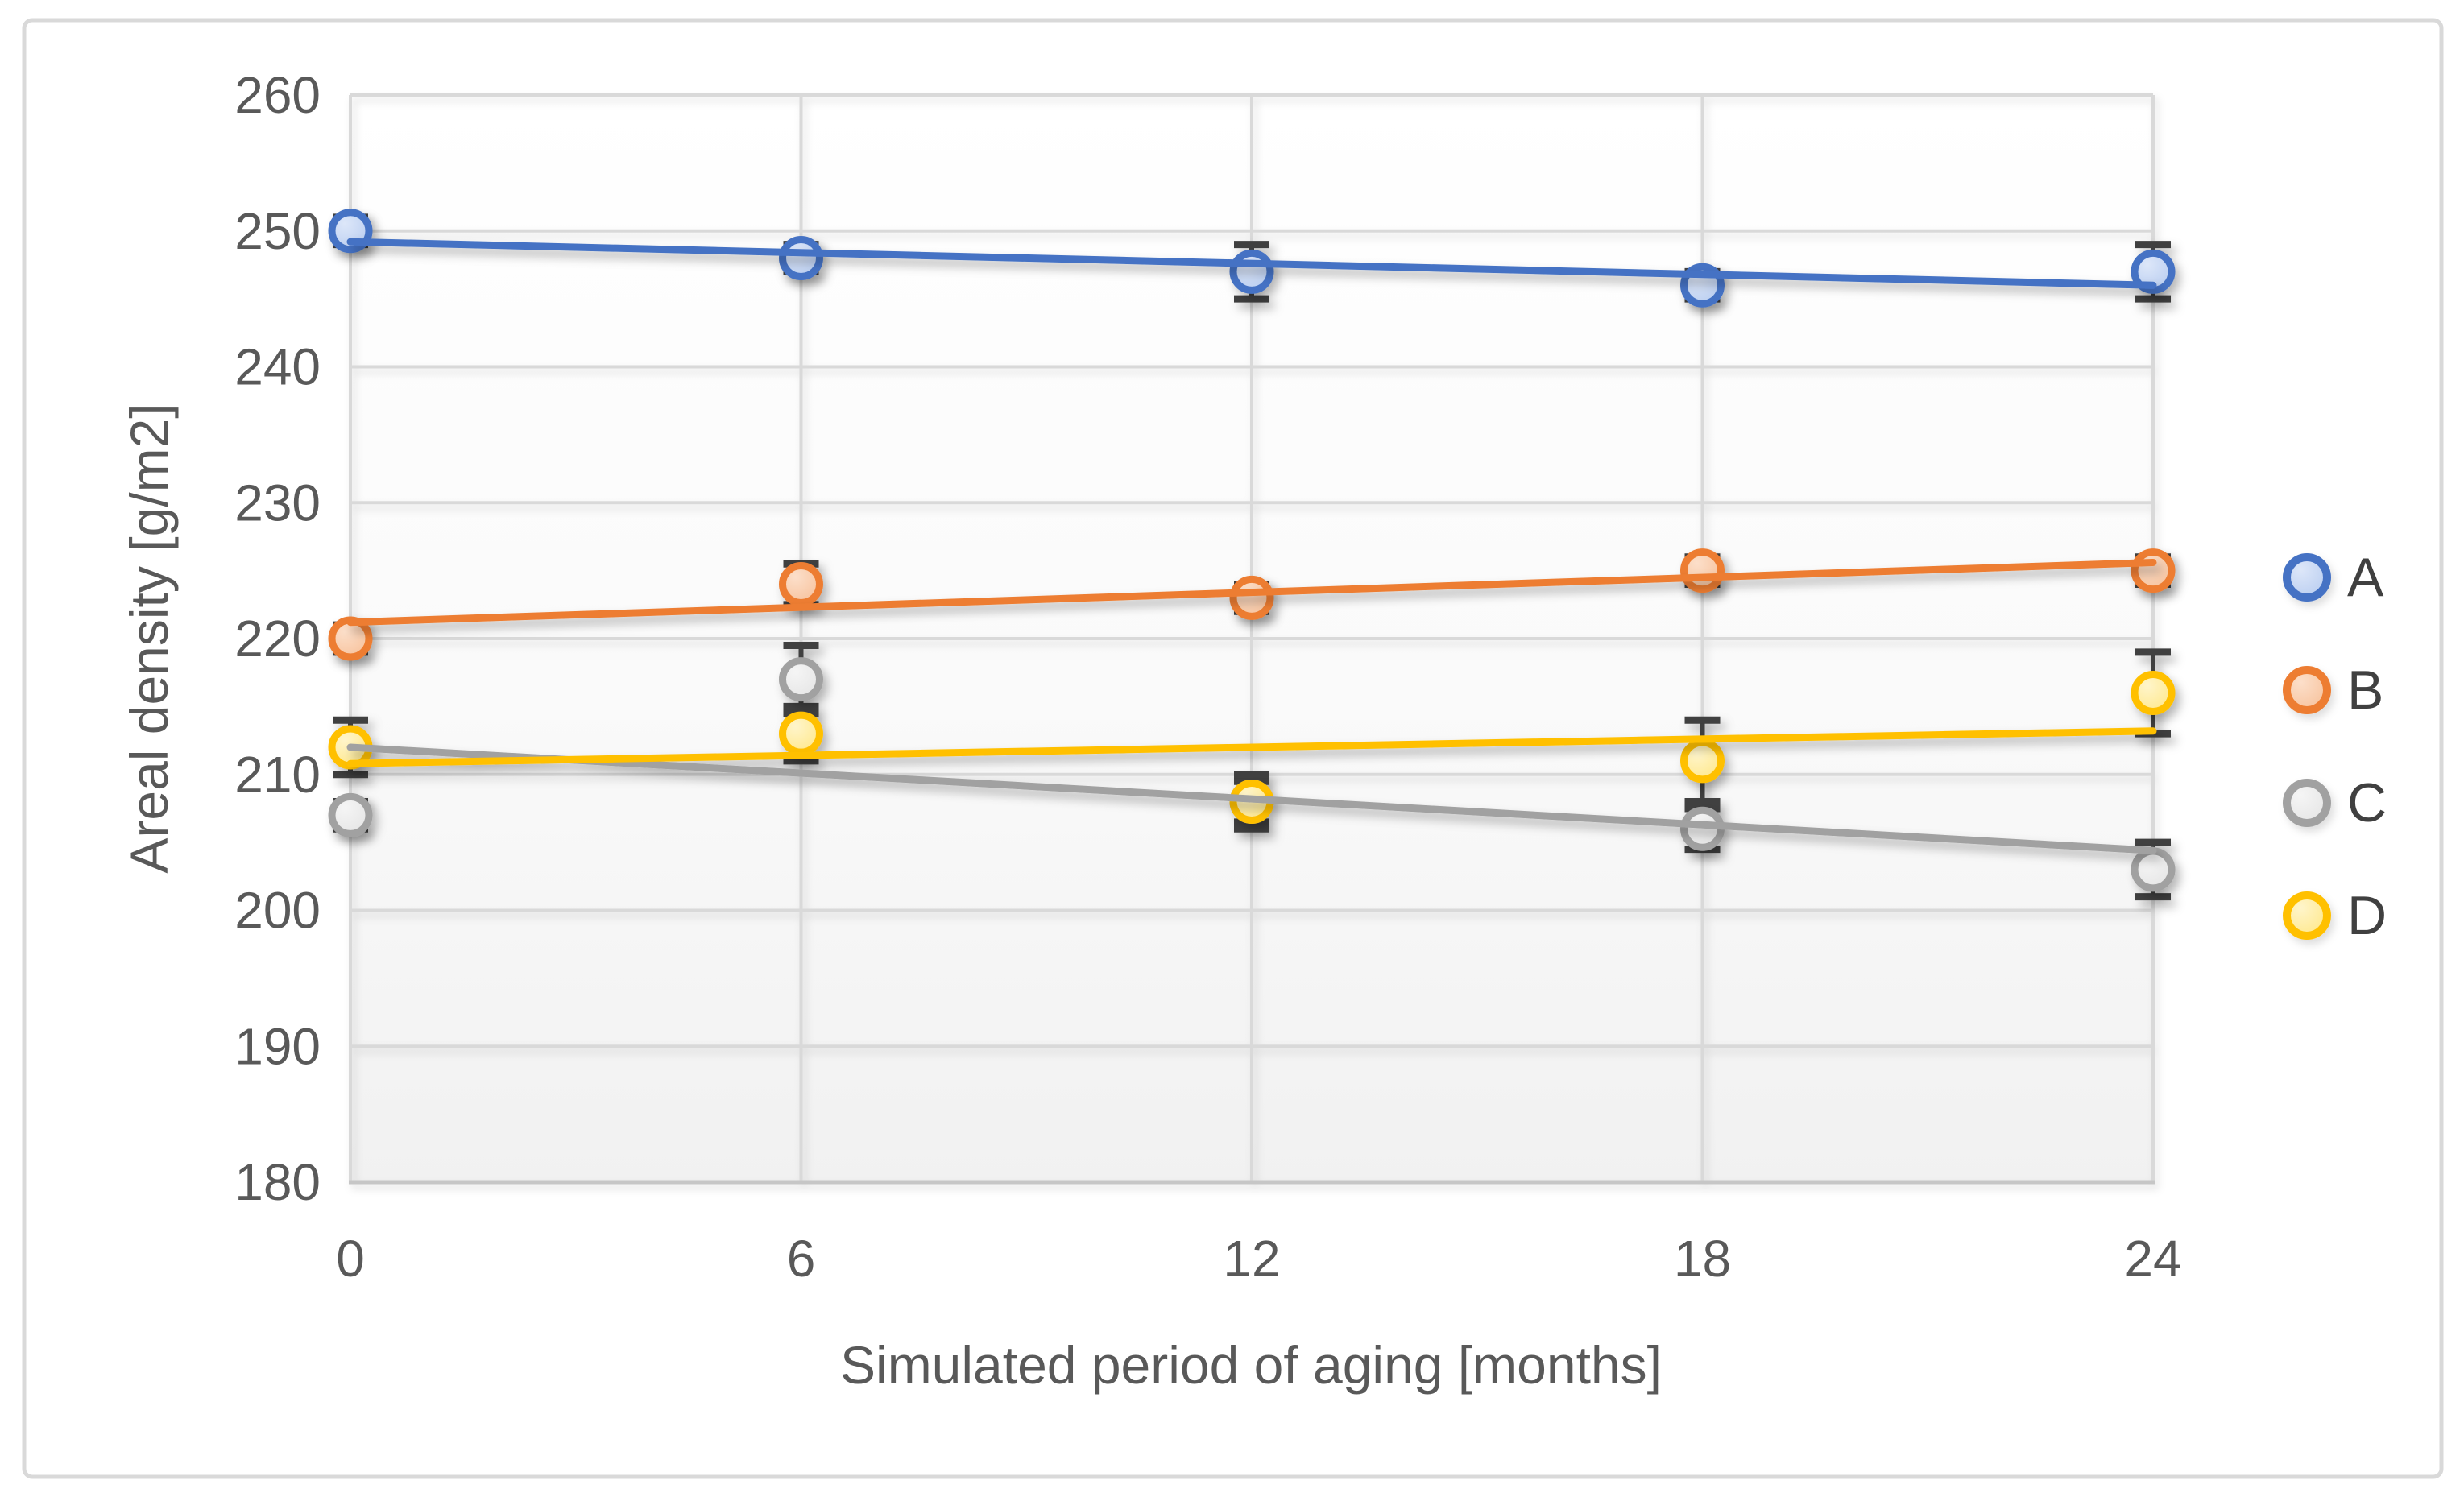 This screenshot has width=2464, height=1497. I want to click on y-tick-label-240: 240, so click(277, 367).